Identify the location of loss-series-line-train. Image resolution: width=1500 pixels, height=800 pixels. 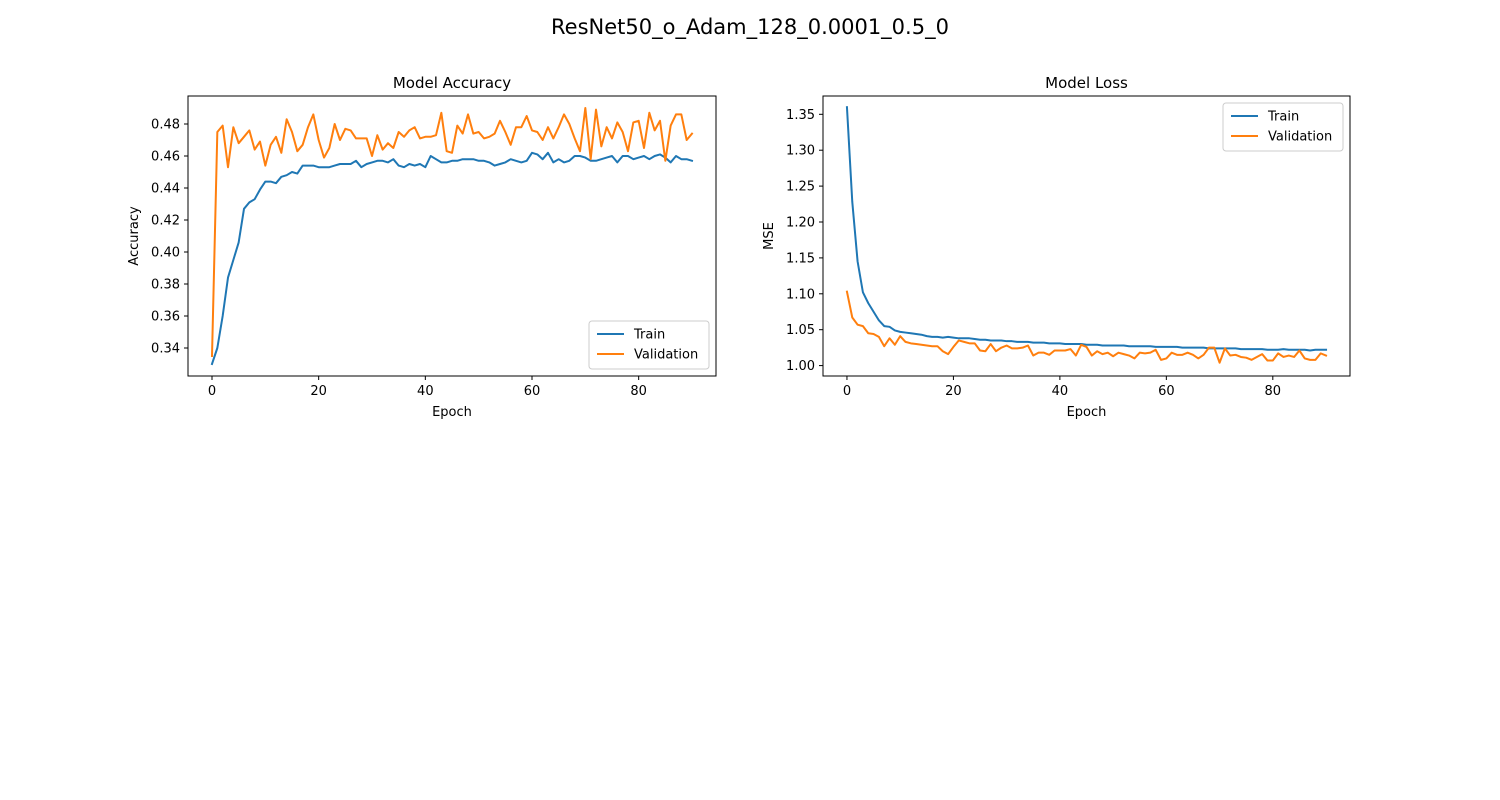
(1086, 229).